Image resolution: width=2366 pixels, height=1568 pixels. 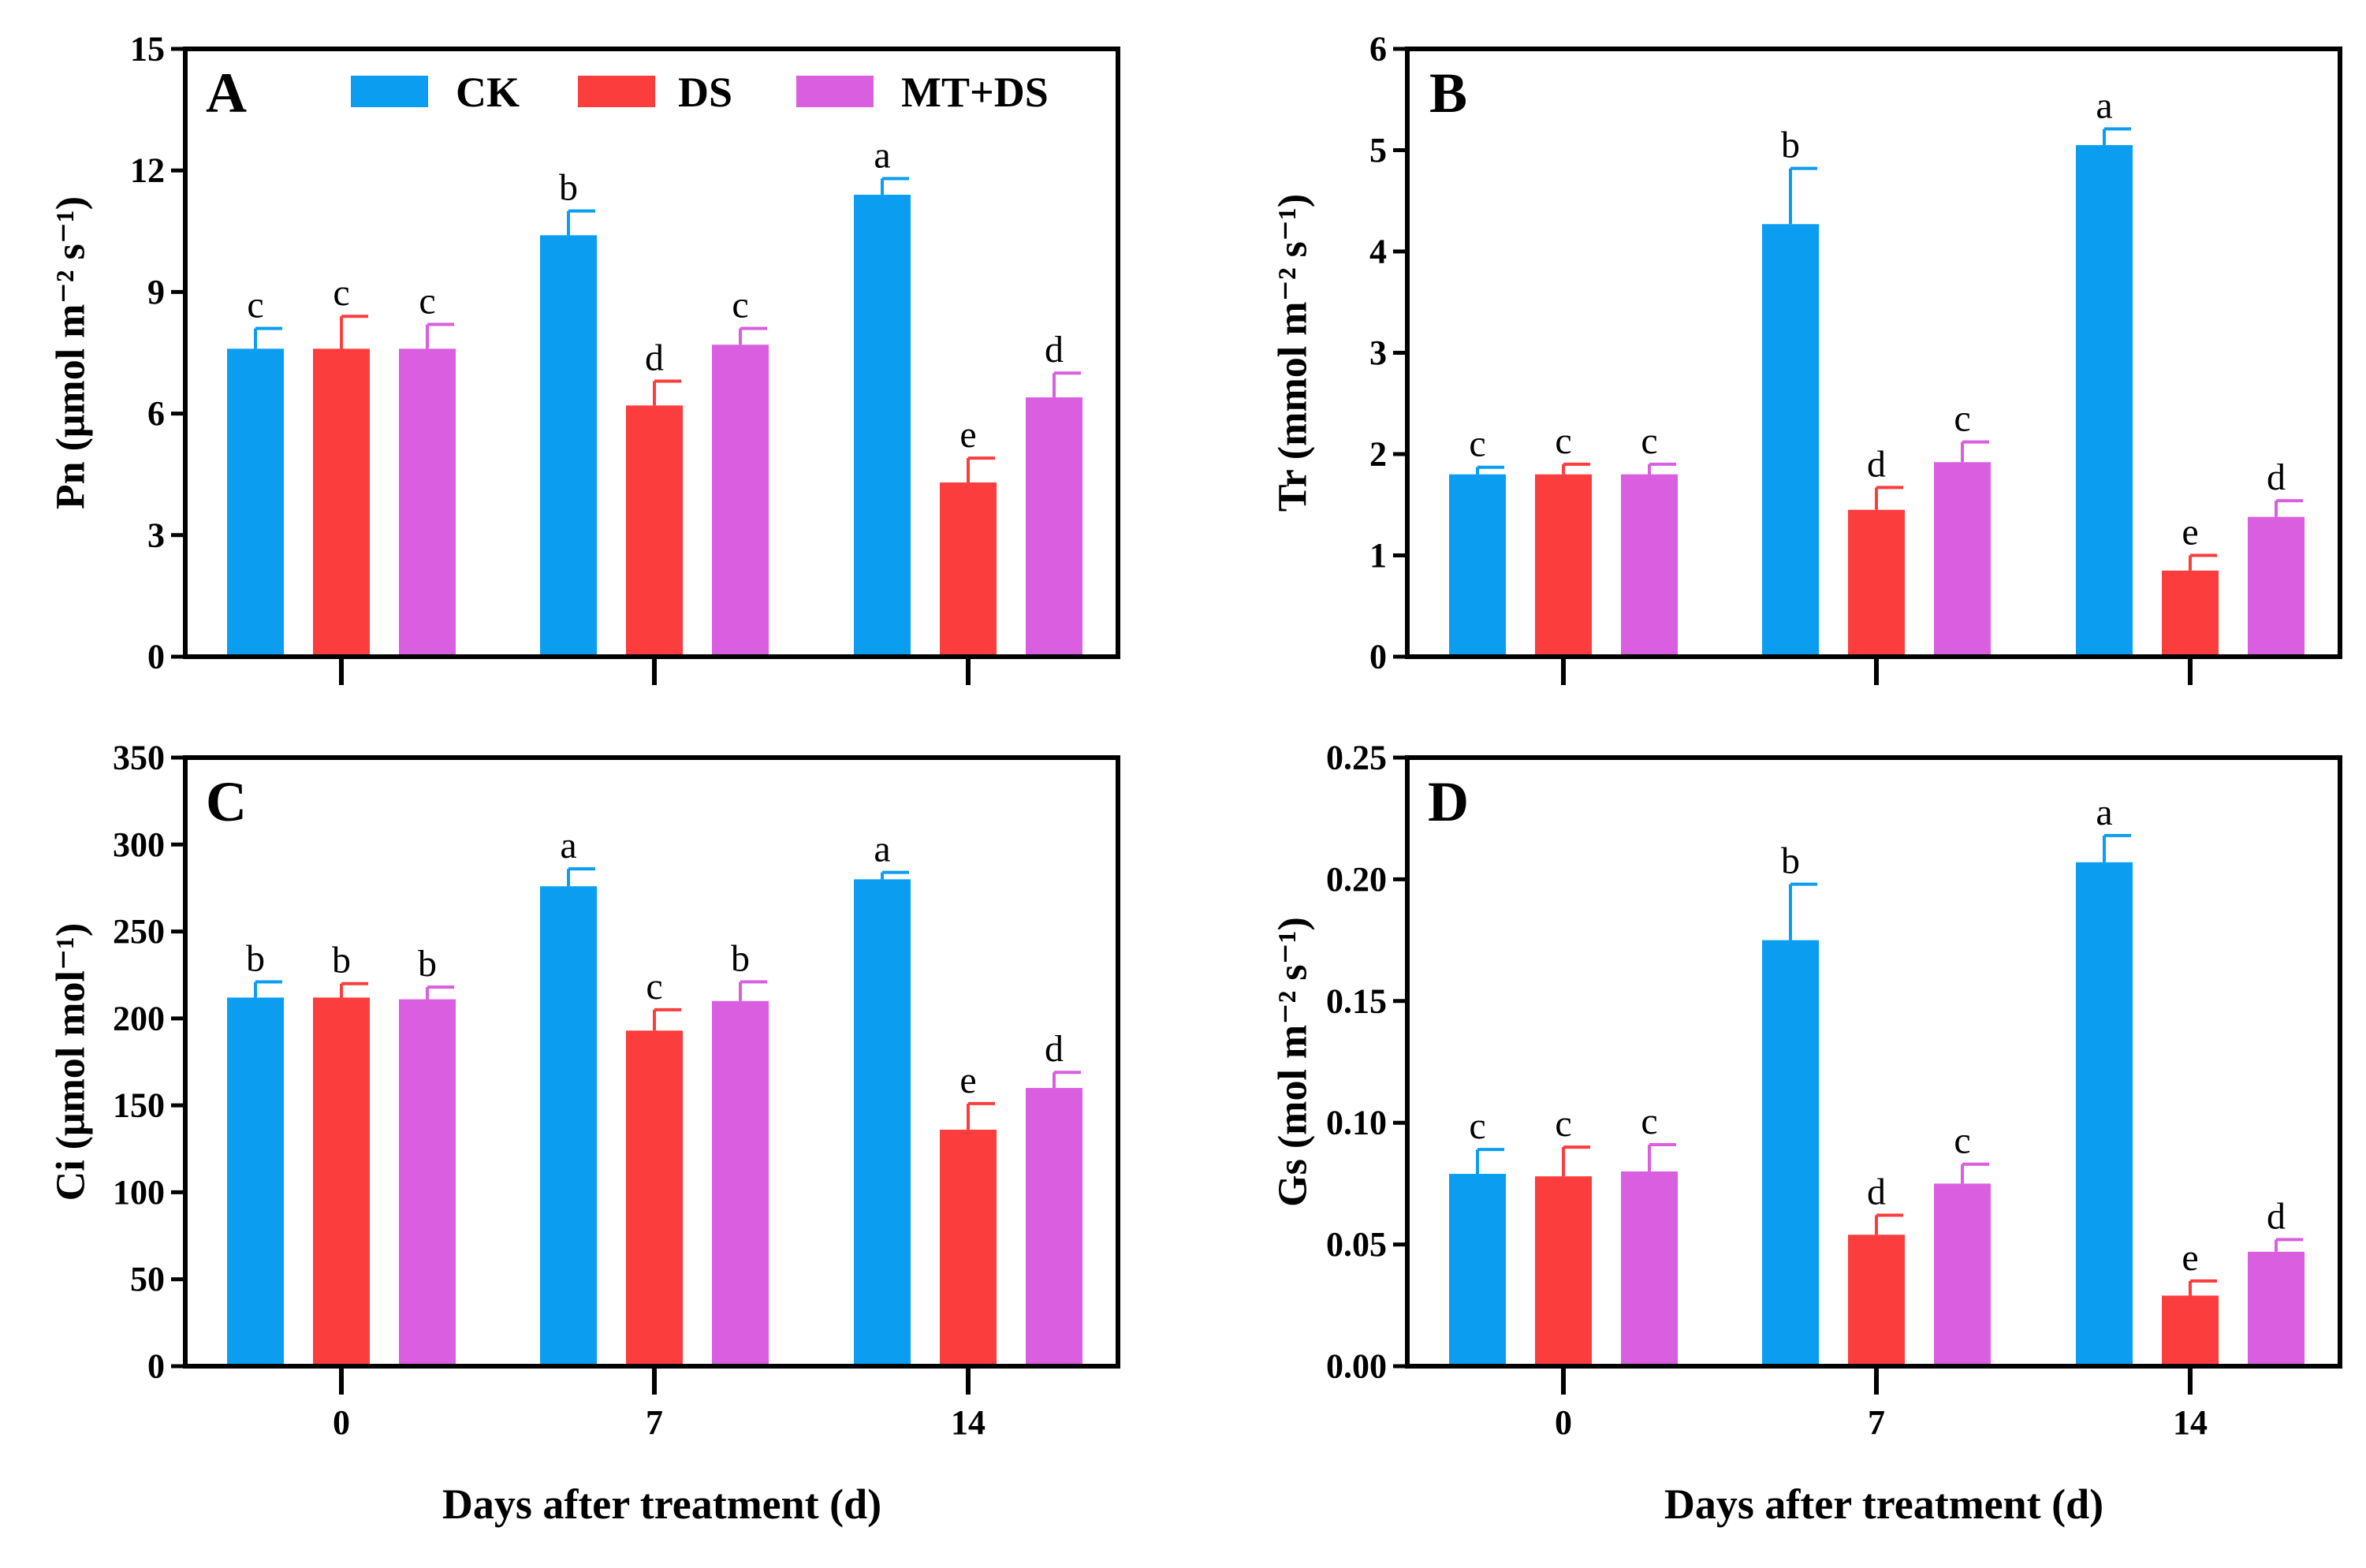 I want to click on y-tick-label: 12, so click(x=148, y=170).